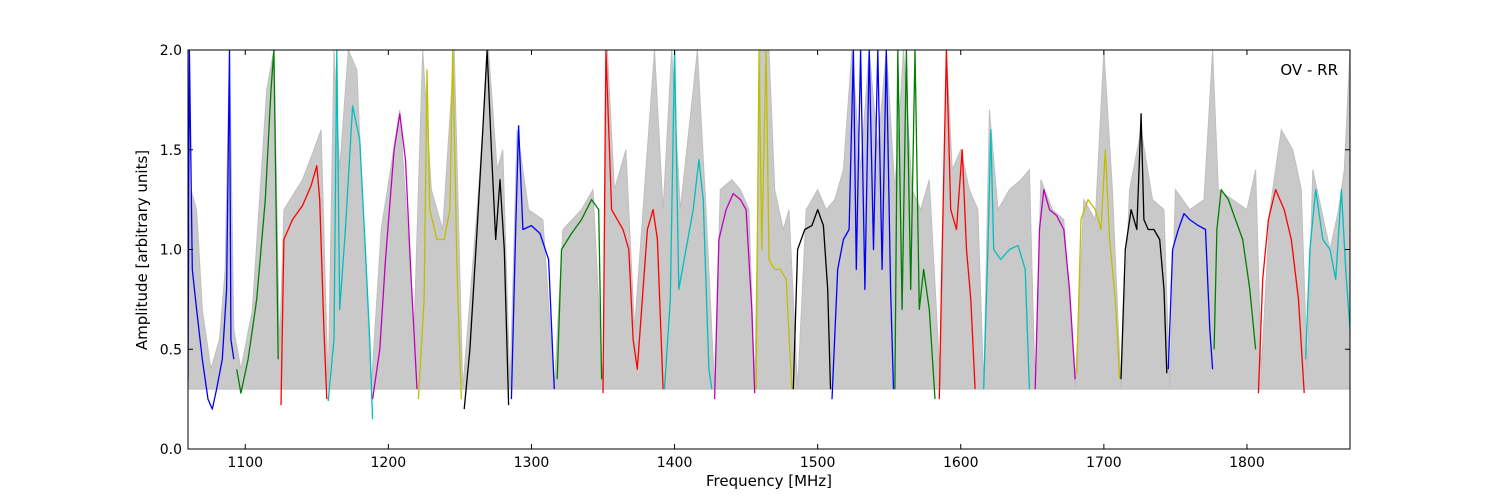 This screenshot has height=500, width=1500. What do you see at coordinates (1247, 463) in the screenshot?
I see `x-tick-label: 1800` at bounding box center [1247, 463].